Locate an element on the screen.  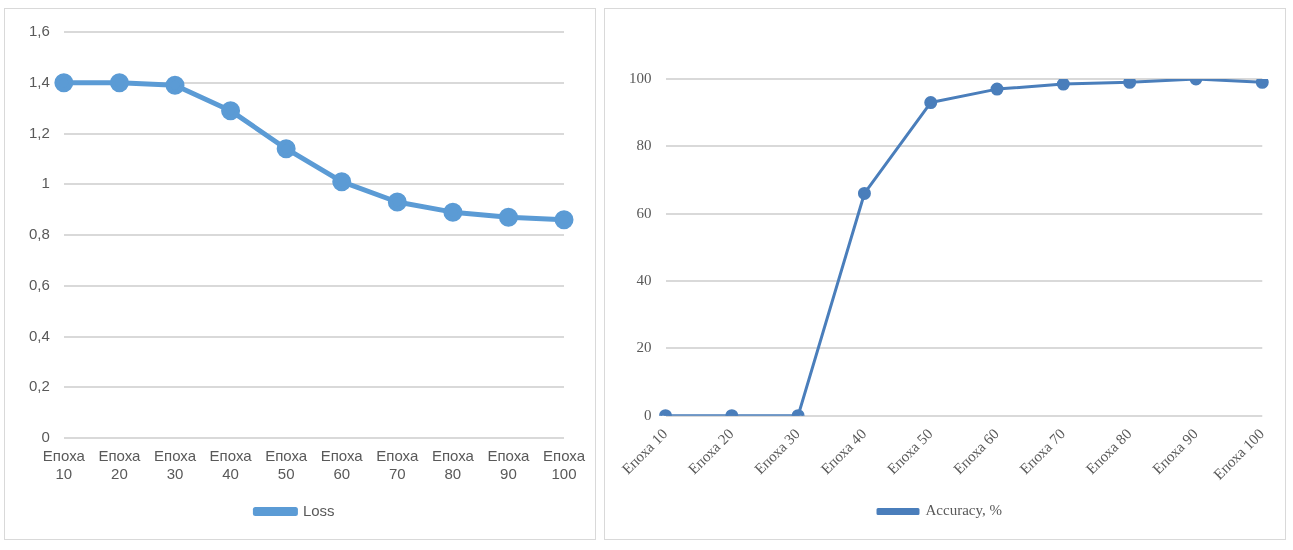
y-tick-label: 0,4 is located at coordinates (39, 335).